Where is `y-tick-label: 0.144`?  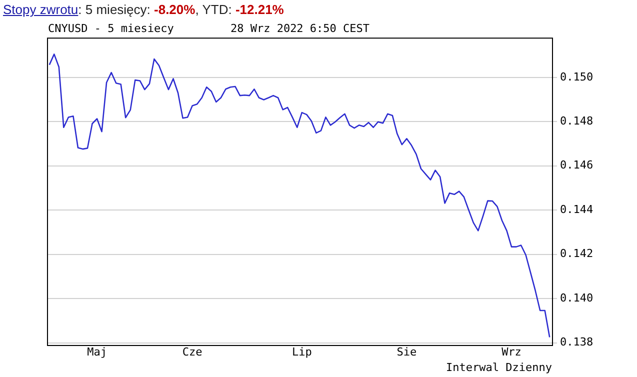 y-tick-label: 0.144 is located at coordinates (577, 209).